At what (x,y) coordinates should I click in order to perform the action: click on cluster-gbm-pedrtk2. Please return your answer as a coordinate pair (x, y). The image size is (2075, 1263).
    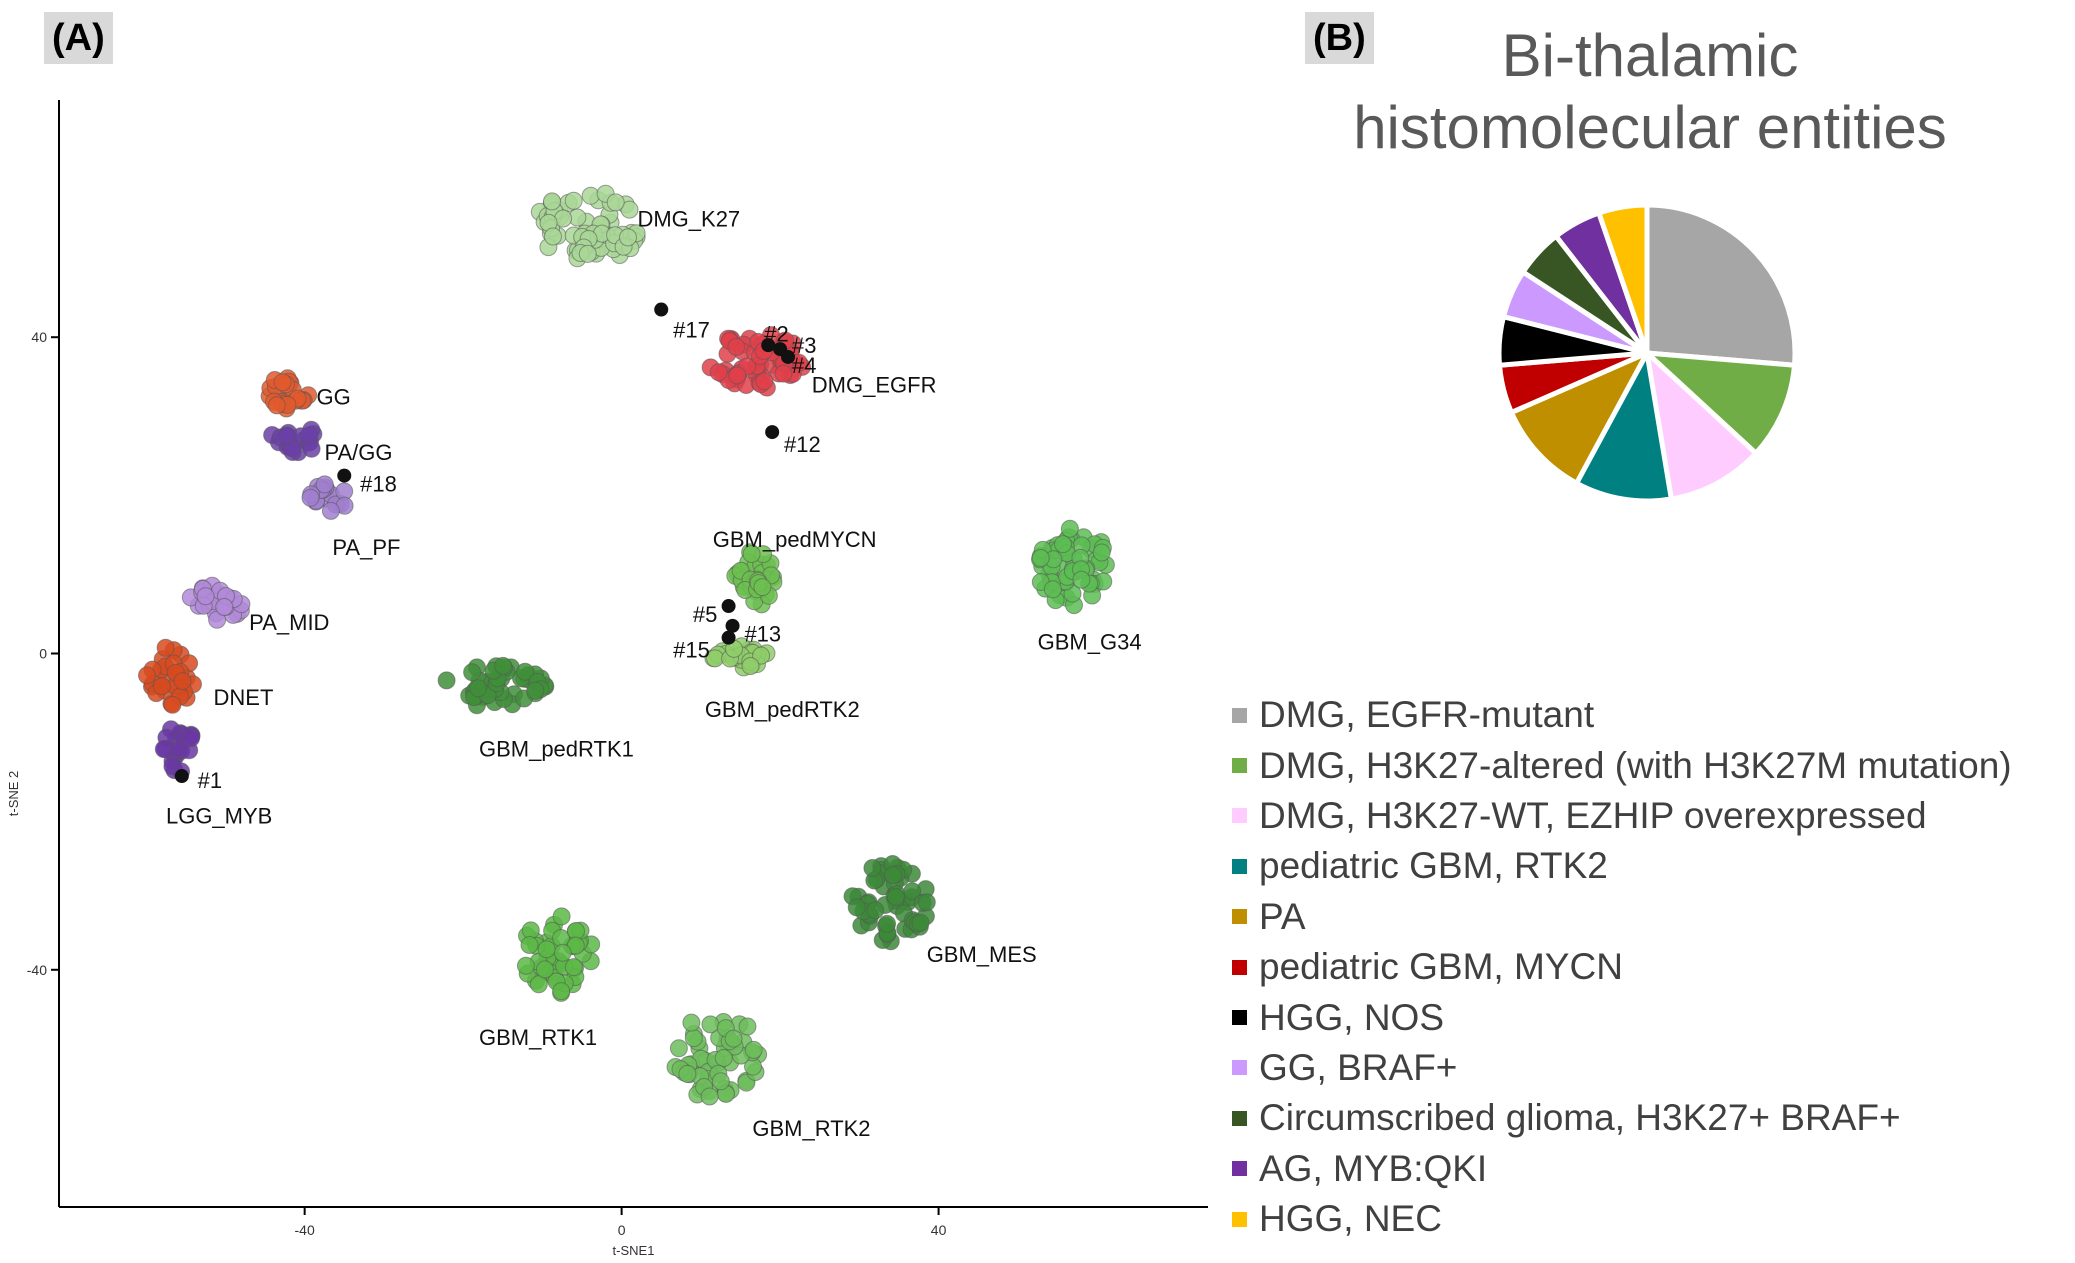
    Looking at the image, I should click on (740, 657).